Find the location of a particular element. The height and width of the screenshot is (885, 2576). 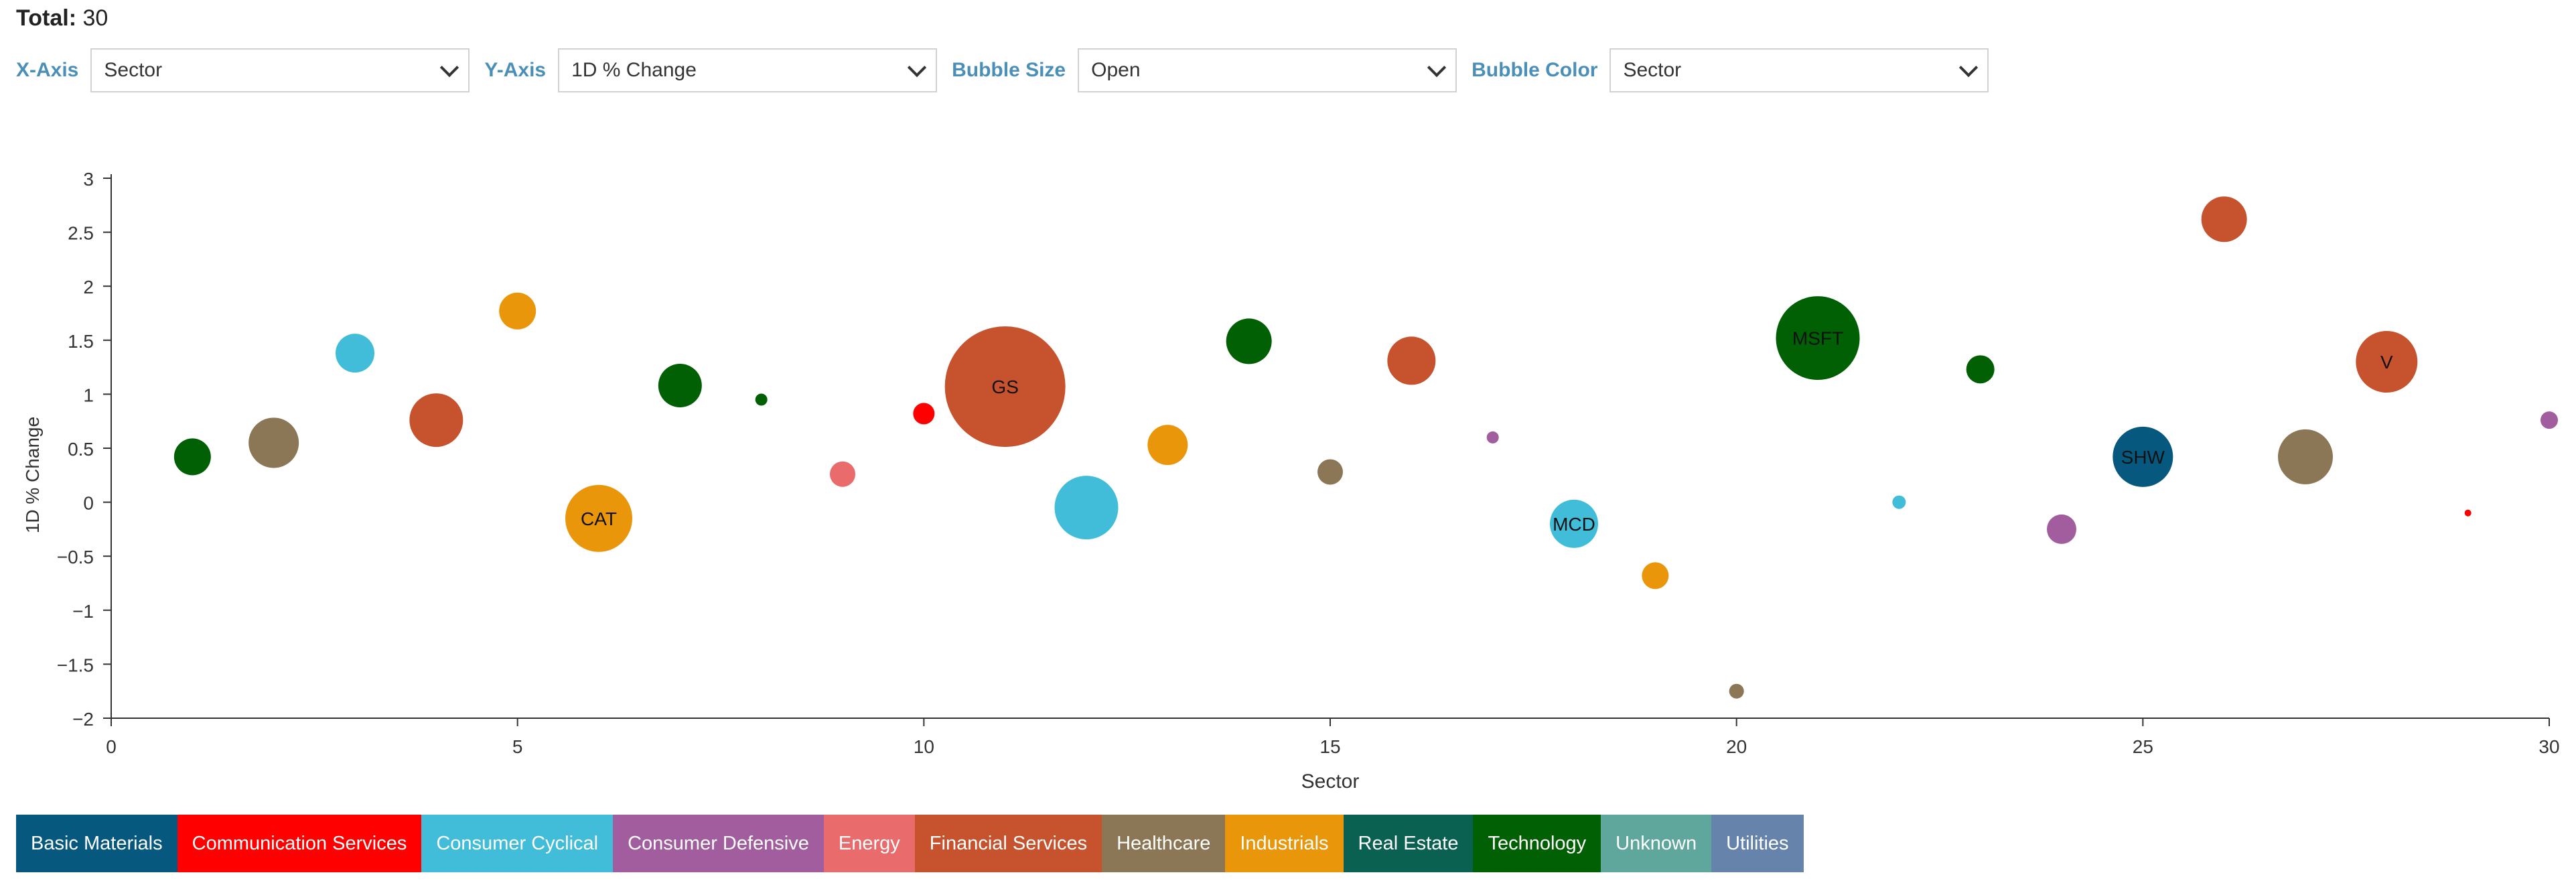

y-axis-title: 1D % Change is located at coordinates (32, 475).